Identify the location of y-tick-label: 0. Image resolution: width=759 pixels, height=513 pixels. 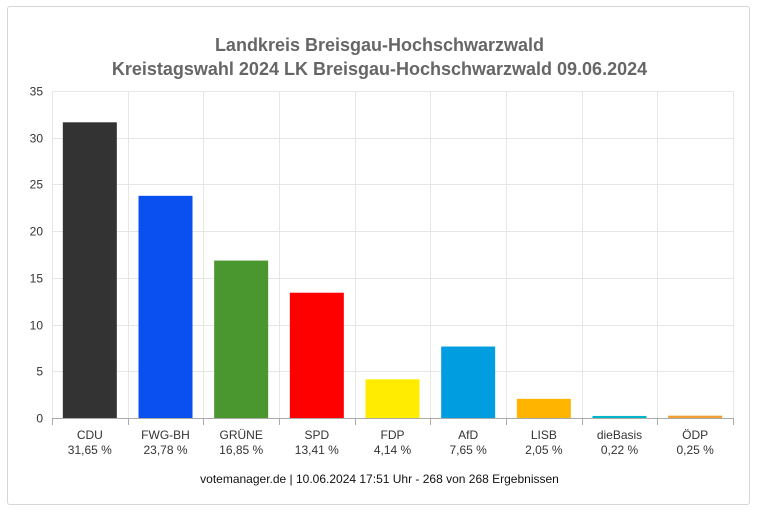
(39, 419).